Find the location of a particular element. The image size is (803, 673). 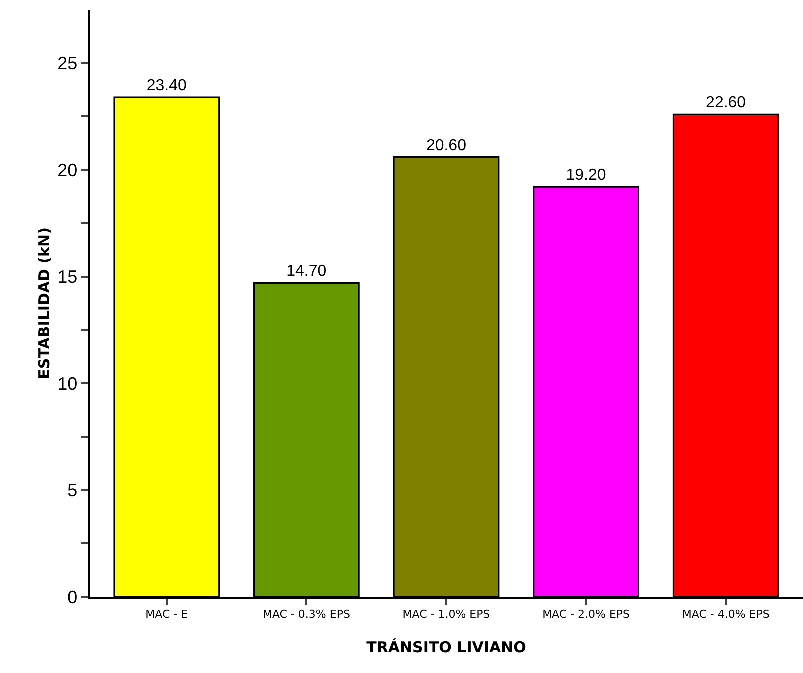

data-label: 23.40 is located at coordinates (166, 86).